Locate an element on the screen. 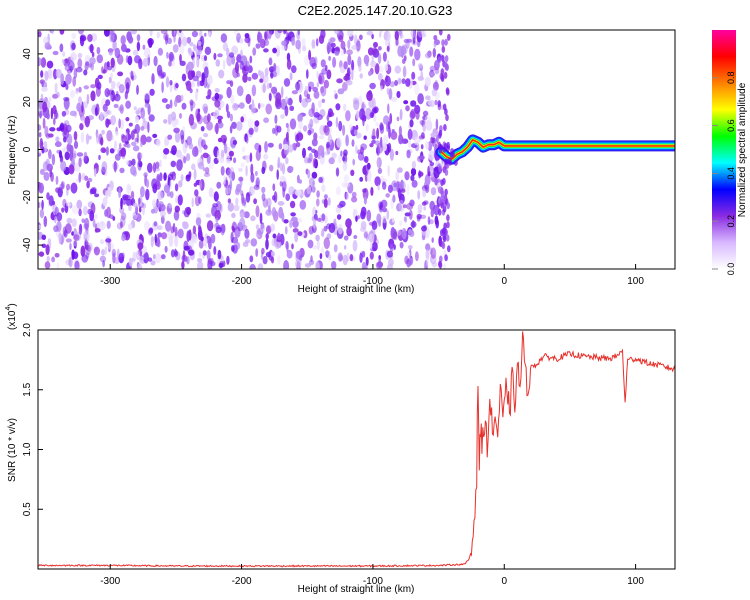  colorbar-tick-label: 0.6 is located at coordinates (731, 125).